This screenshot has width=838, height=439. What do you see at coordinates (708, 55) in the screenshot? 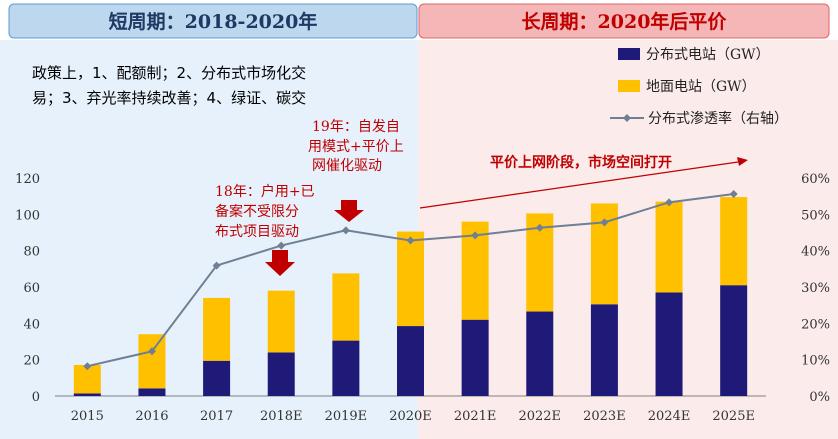
I see `legend-label-distributed: 分布式电站（GW）` at bounding box center [708, 55].